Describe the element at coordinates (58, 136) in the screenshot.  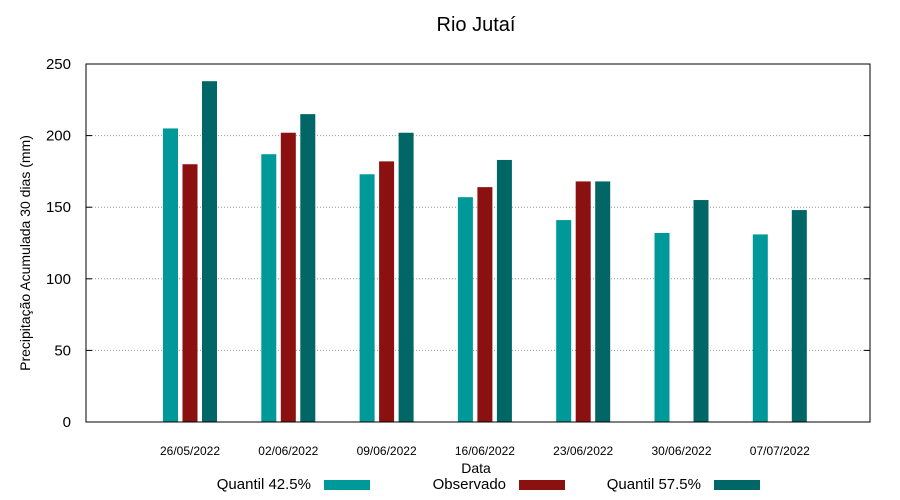
I see `y-tick-label: 200` at that location.